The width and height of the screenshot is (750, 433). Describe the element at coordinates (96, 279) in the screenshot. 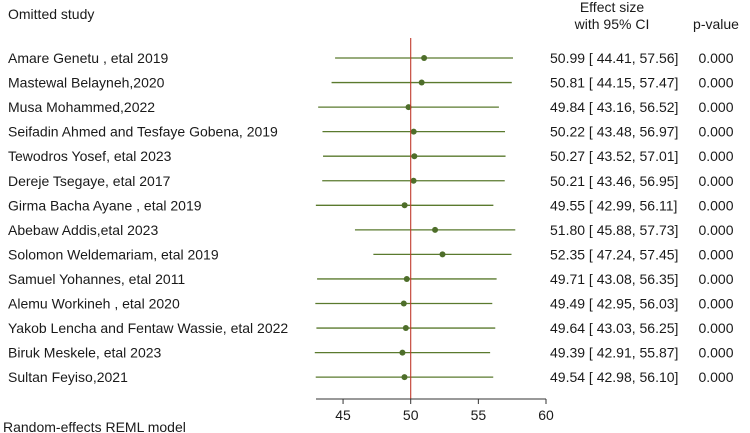

I see `study-label: Samuel Yohannes, etal 2011` at that location.